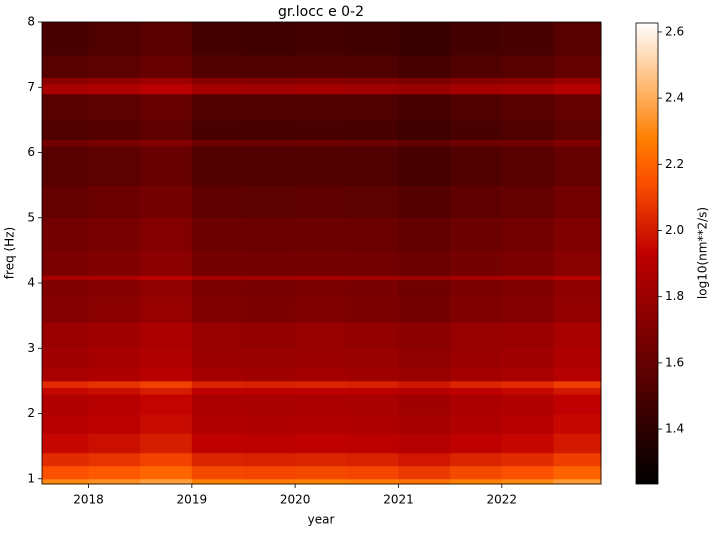 The width and height of the screenshot is (713, 535). What do you see at coordinates (88, 500) in the screenshot?
I see `x-tick-label: 2018` at bounding box center [88, 500].